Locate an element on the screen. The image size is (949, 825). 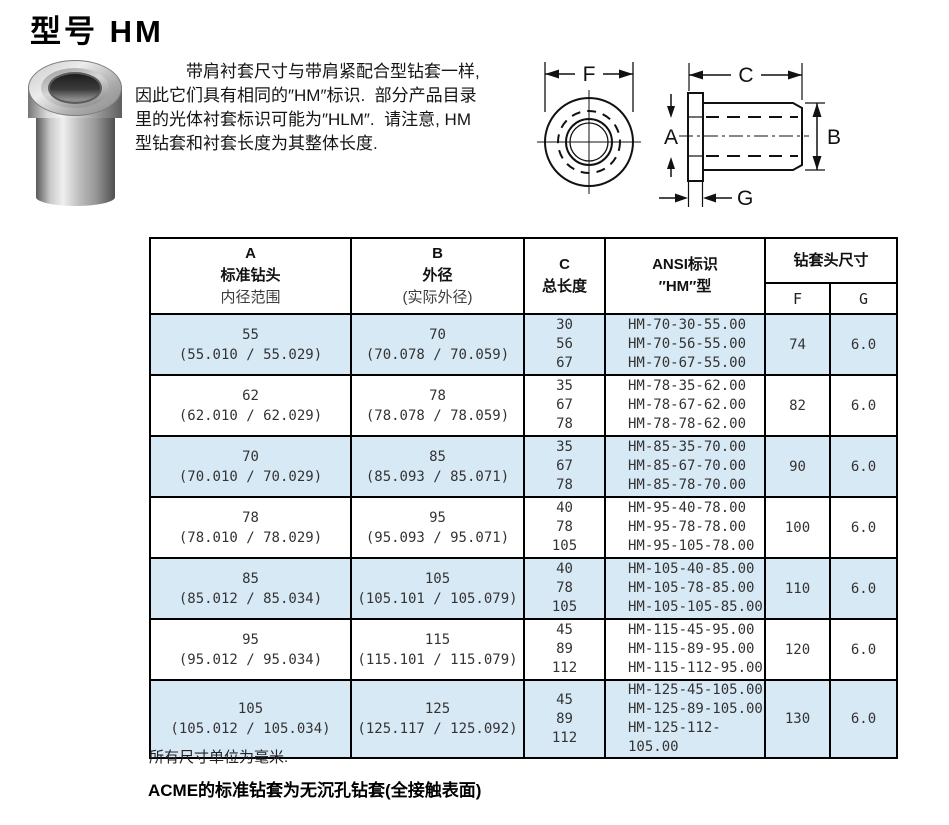
b-range: (78.078 / 78.059) is located at coordinates (437, 415).